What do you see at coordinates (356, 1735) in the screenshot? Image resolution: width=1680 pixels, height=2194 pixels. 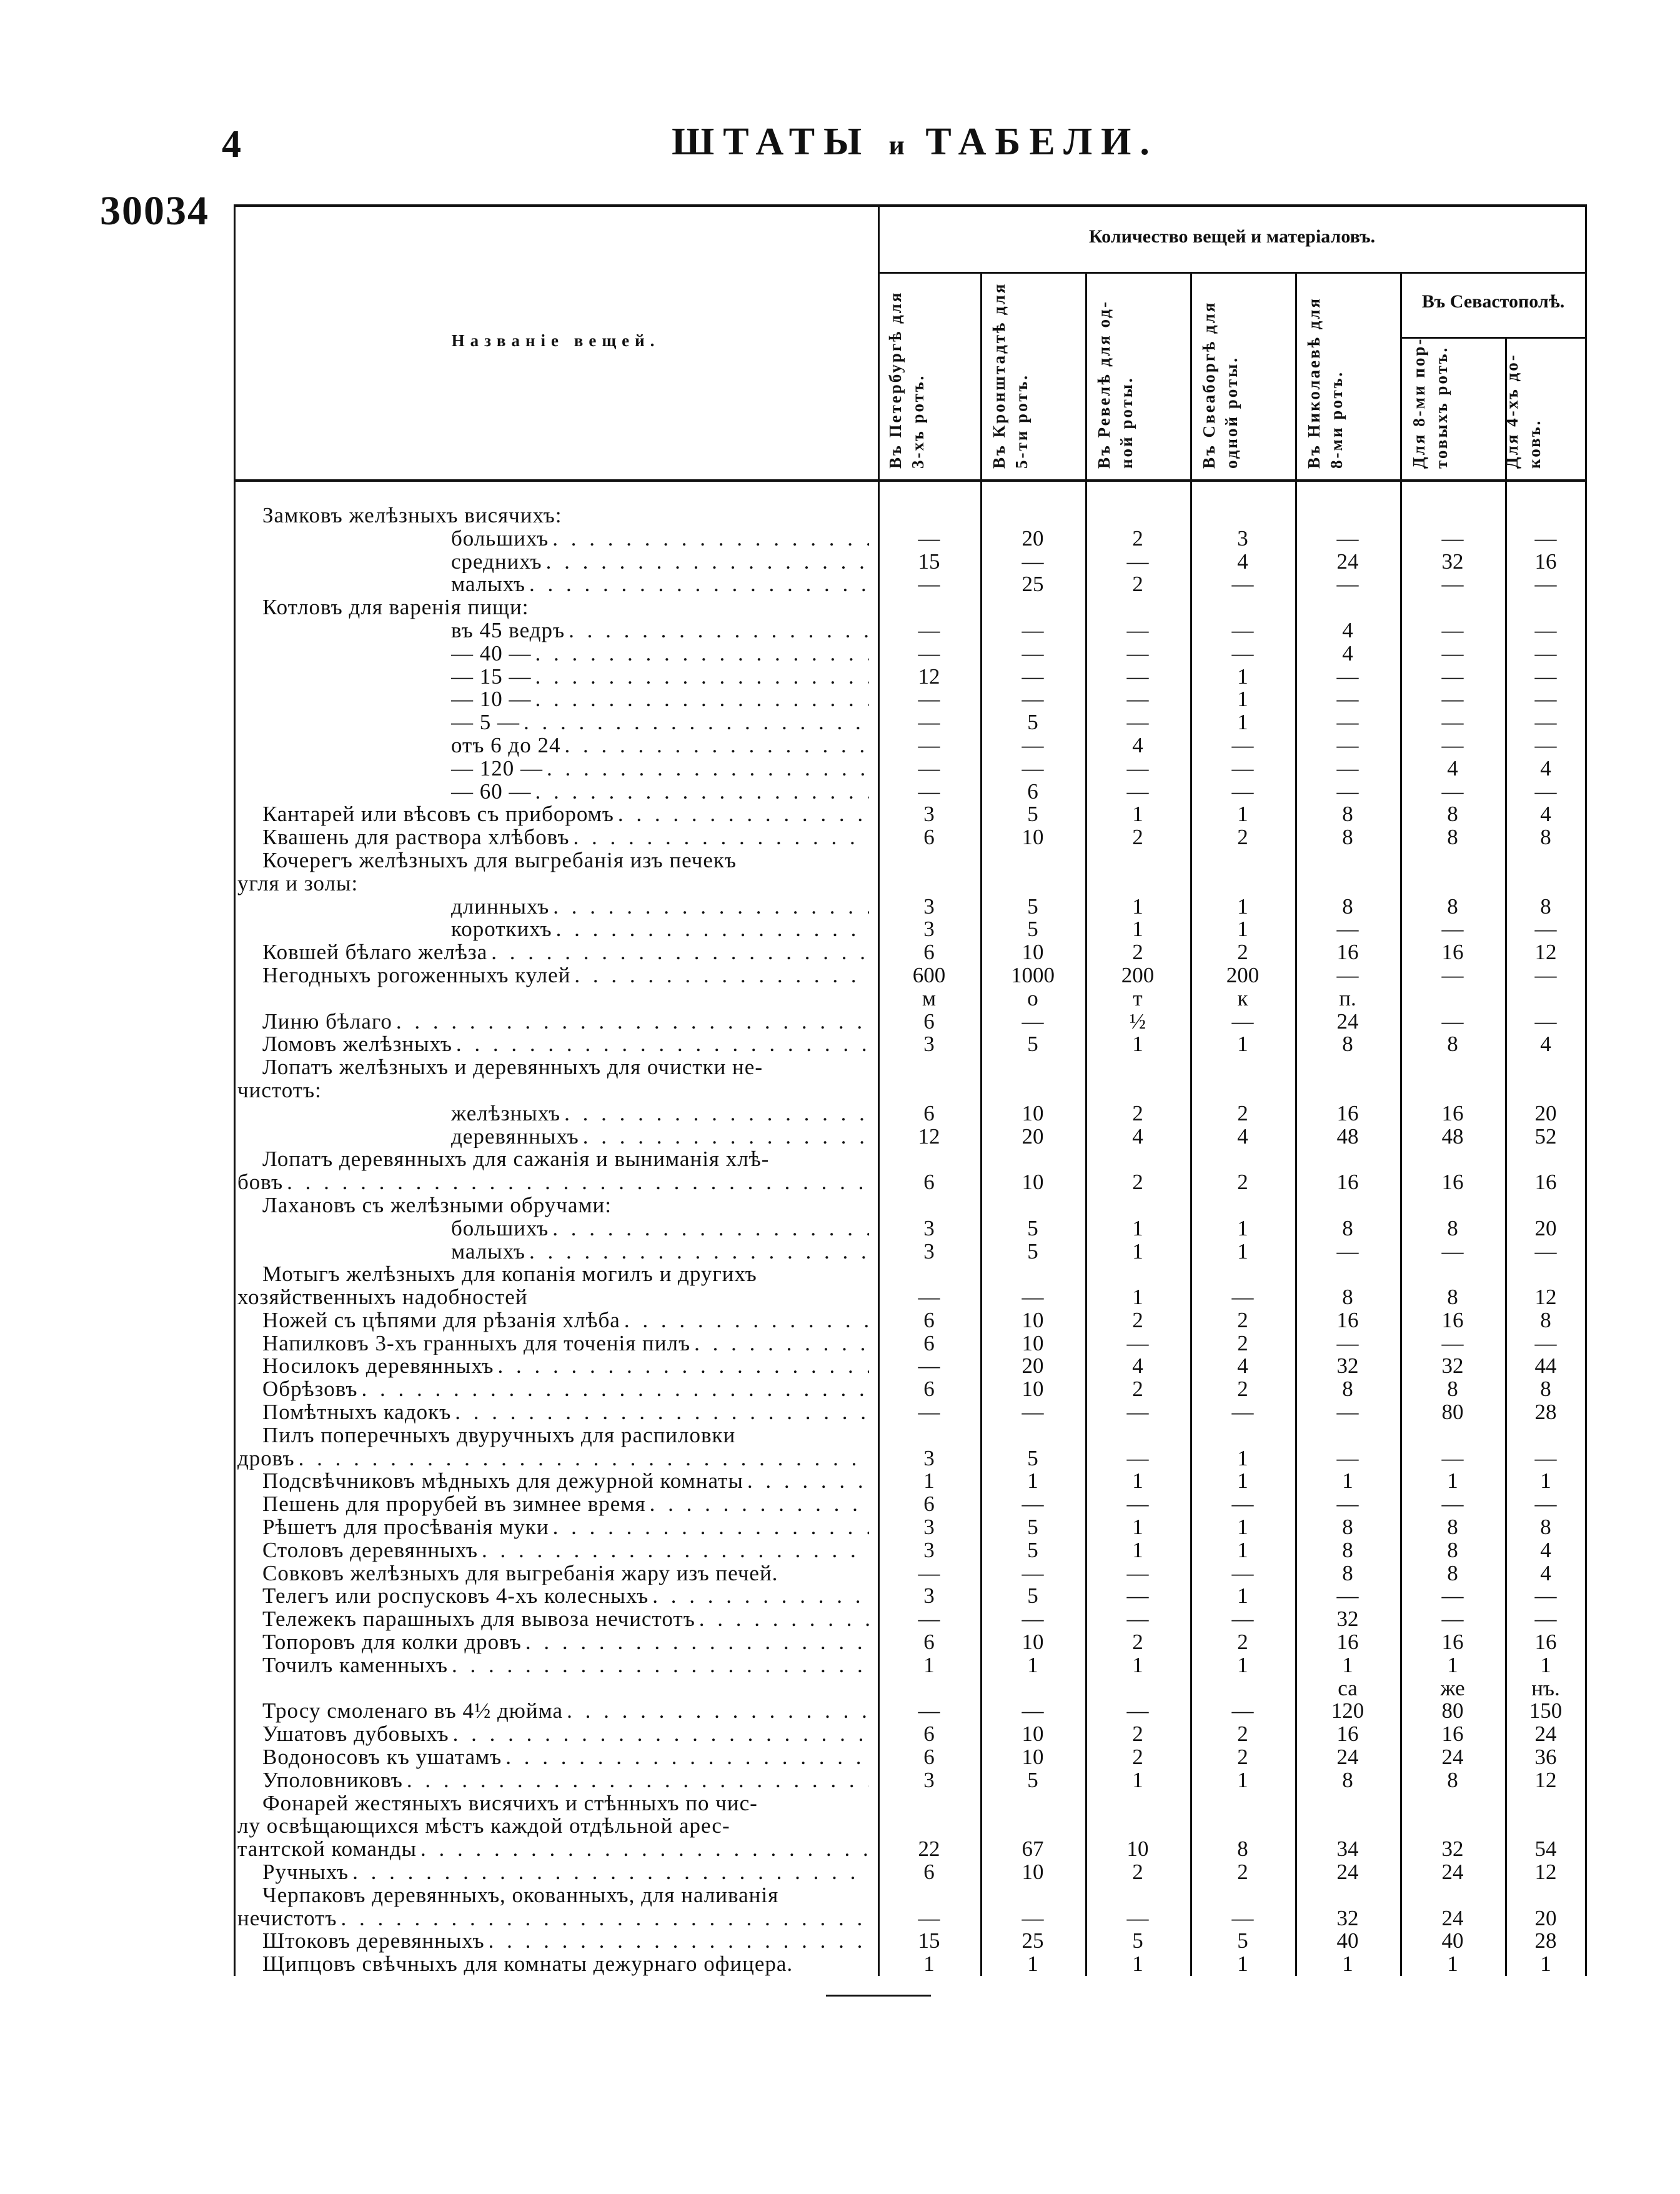 I see `item-name-text: Ушатовъ дубовыхъ` at bounding box center [356, 1735].